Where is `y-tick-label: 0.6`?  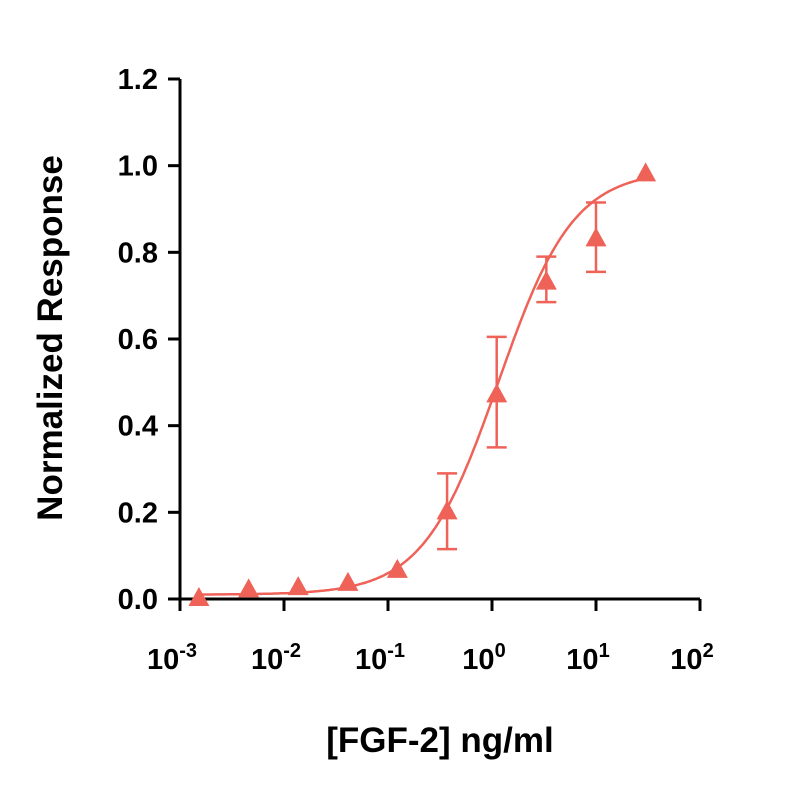
y-tick-label: 0.6 is located at coordinates (138, 340).